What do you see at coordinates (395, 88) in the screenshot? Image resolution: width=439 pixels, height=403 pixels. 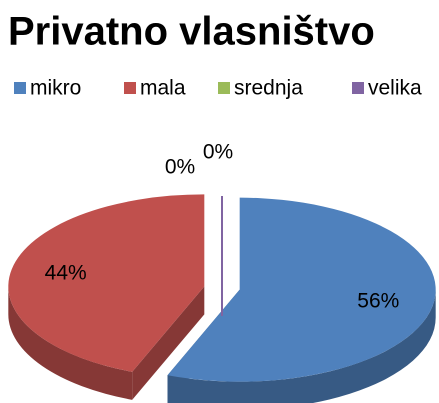 I see `legend-label: velika` at bounding box center [395, 88].